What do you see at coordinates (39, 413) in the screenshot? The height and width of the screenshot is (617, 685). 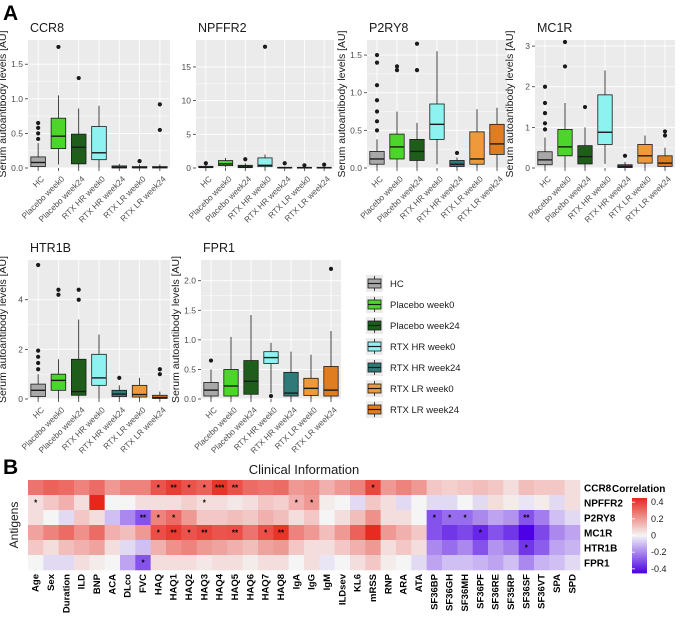 I see `x-tick-label: HC` at bounding box center [39, 413].